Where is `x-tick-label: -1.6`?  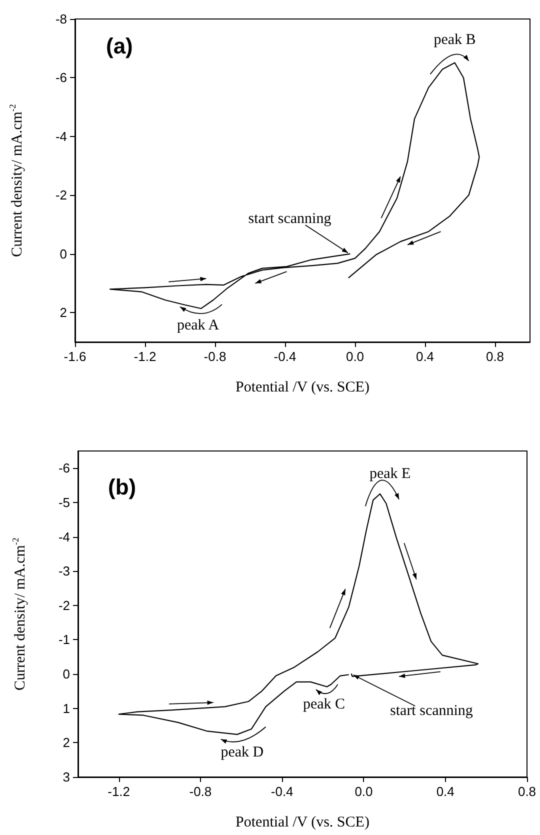
x-tick-label: -1.6 is located at coordinates (75, 356).